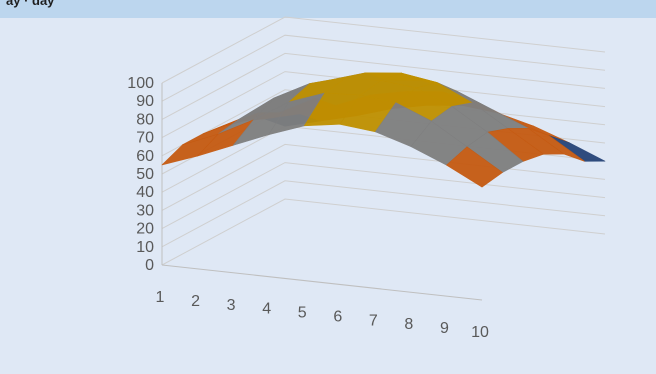 Image resolution: width=656 pixels, height=374 pixels. Describe the element at coordinates (373, 320) in the screenshot. I see `x-tick-label: 7` at that location.